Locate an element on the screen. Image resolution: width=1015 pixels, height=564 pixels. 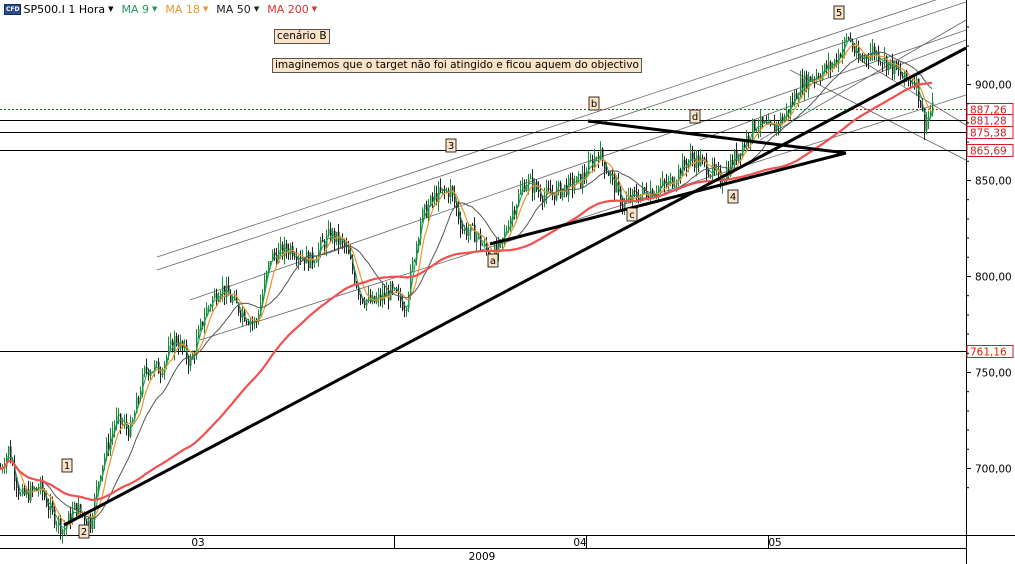
wave-label: 5 is located at coordinates (839, 12).